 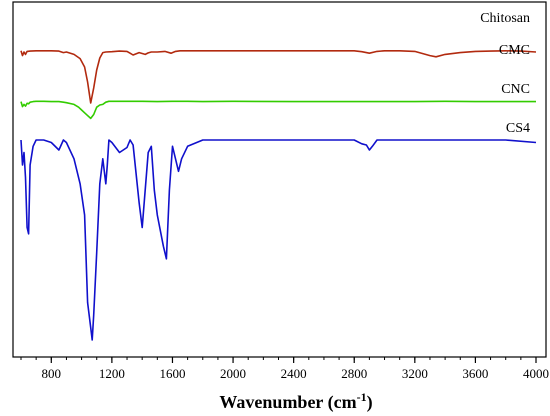 I want to click on major-ticks, so click(x=293, y=360).